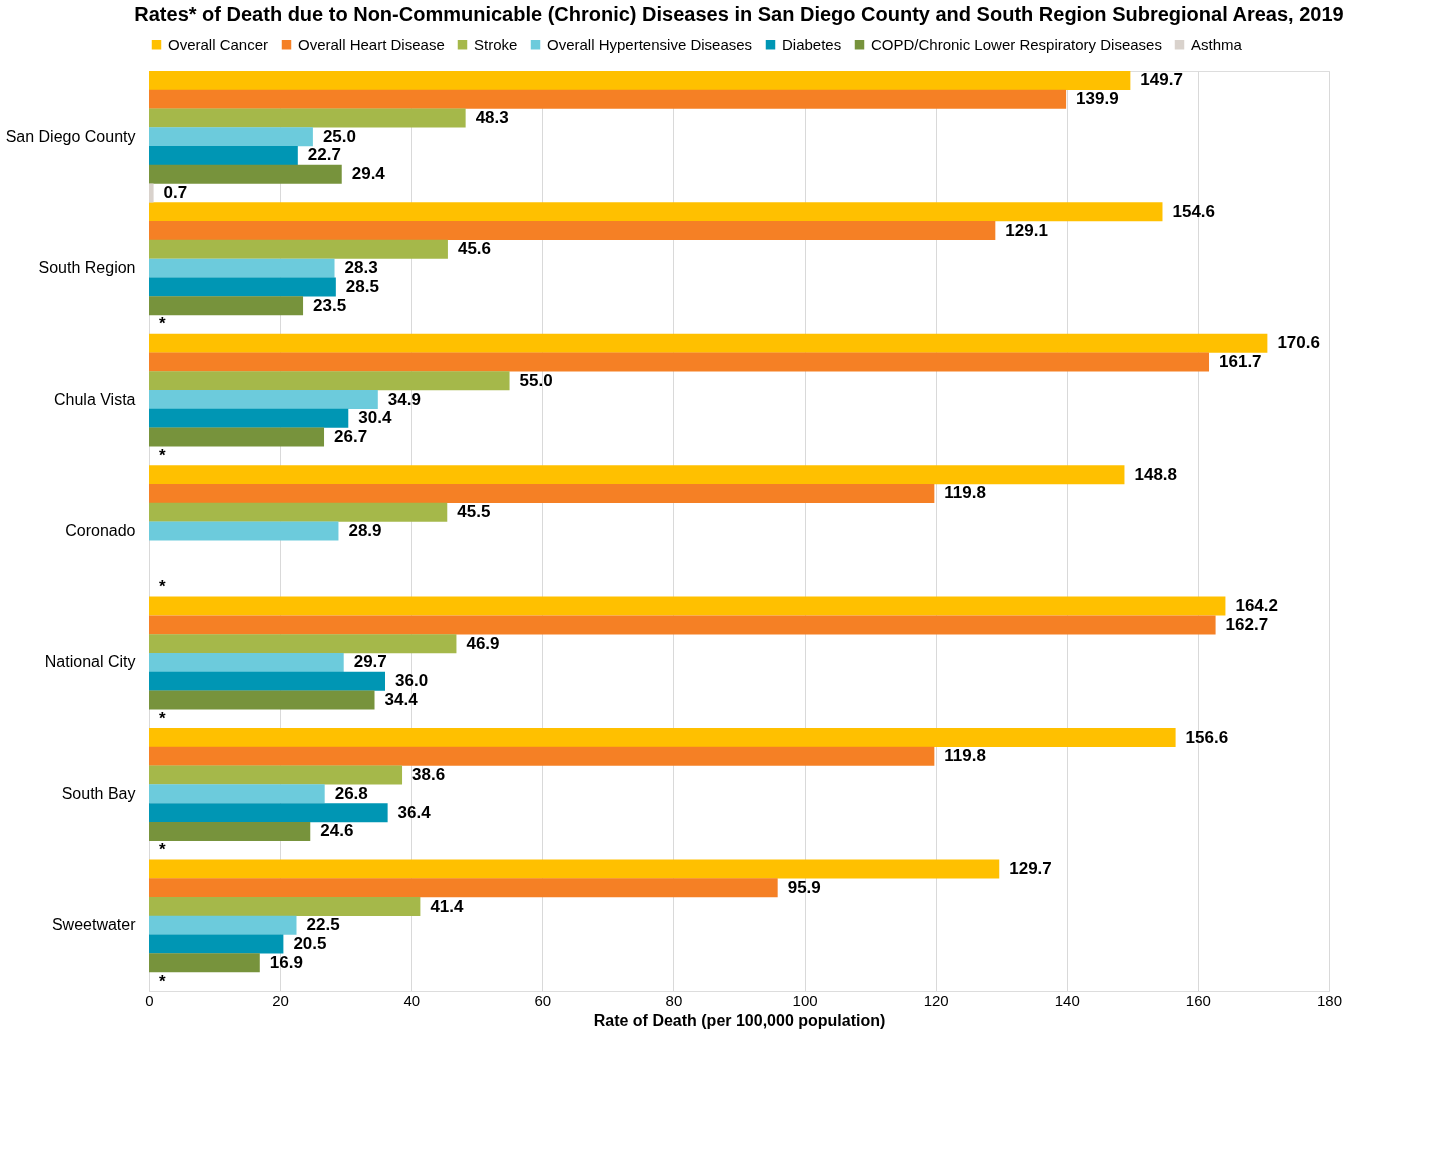 The height and width of the screenshot is (1169, 1441). Describe the element at coordinates (365, 530) in the screenshot. I see `data-label: 28.9` at that location.